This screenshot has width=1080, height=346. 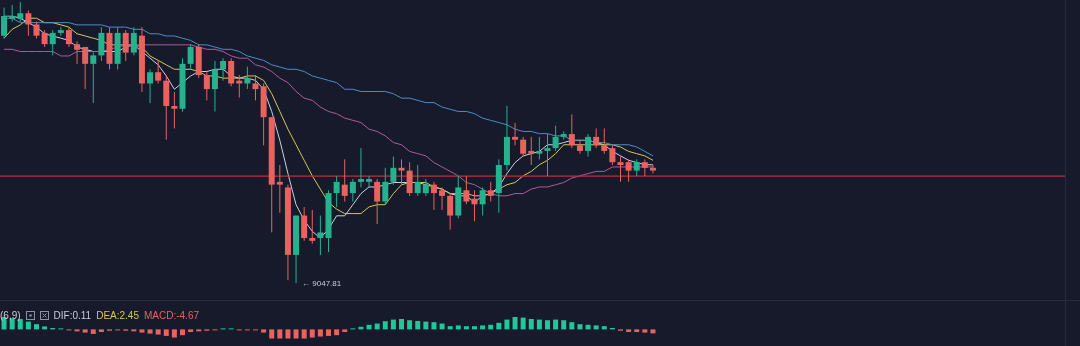 What do you see at coordinates (171, 315) in the screenshot?
I see `annotation: MACD:-4.67` at bounding box center [171, 315].